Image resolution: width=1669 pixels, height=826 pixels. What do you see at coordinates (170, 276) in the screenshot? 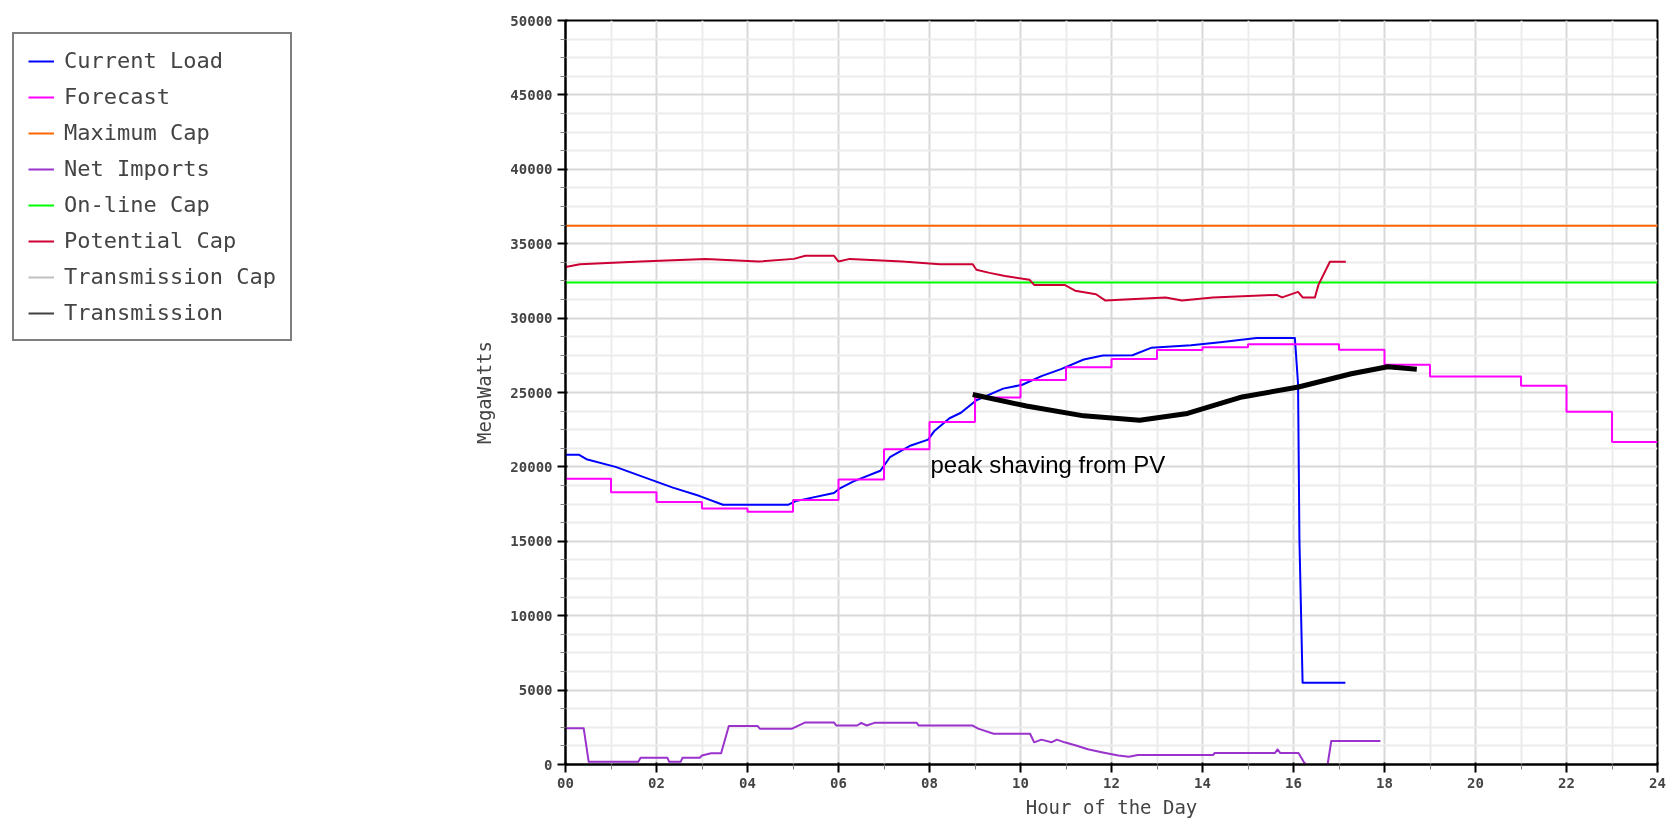
I see `legend-label: Transmission Cap` at bounding box center [170, 276].